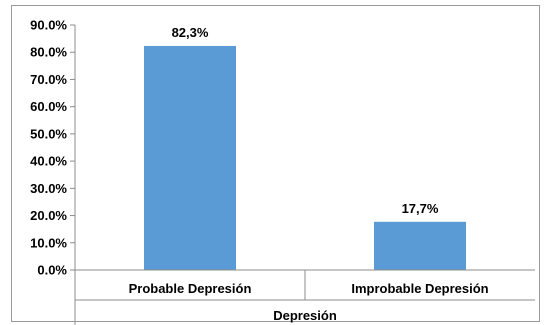  Describe the element at coordinates (190, 288) in the screenshot. I see `category-label: Probable Depresión` at that location.